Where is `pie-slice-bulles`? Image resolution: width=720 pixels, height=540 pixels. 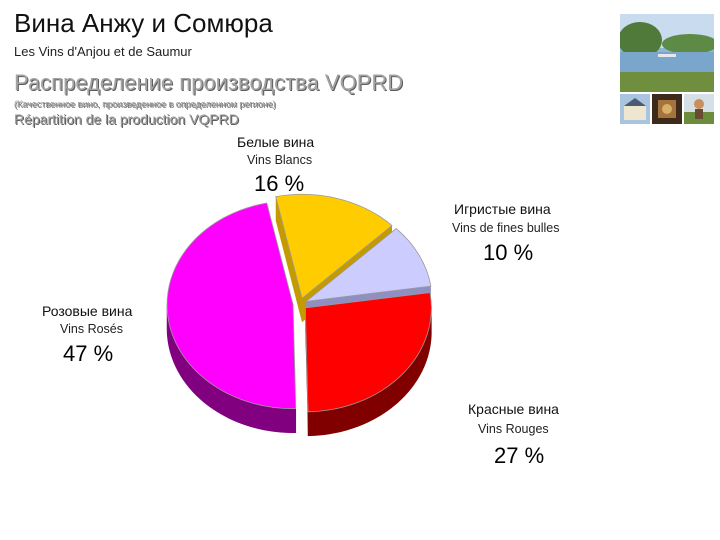 pie-slice-bulles is located at coordinates (368, 265).